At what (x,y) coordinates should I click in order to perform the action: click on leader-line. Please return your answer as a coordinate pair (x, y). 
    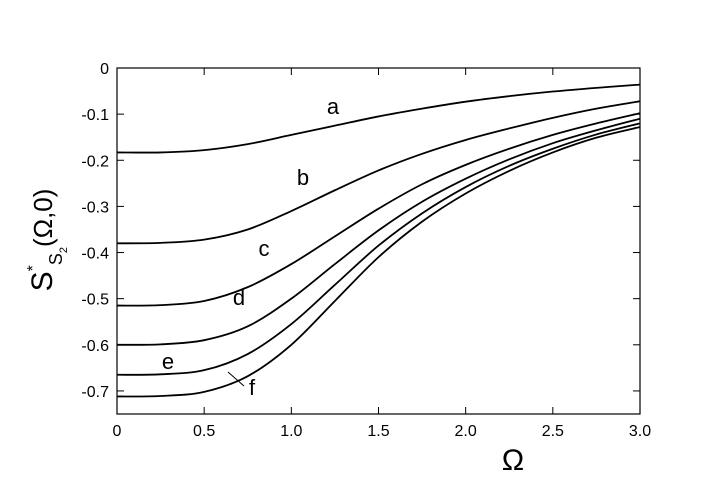
    Looking at the image, I should click on (236, 379).